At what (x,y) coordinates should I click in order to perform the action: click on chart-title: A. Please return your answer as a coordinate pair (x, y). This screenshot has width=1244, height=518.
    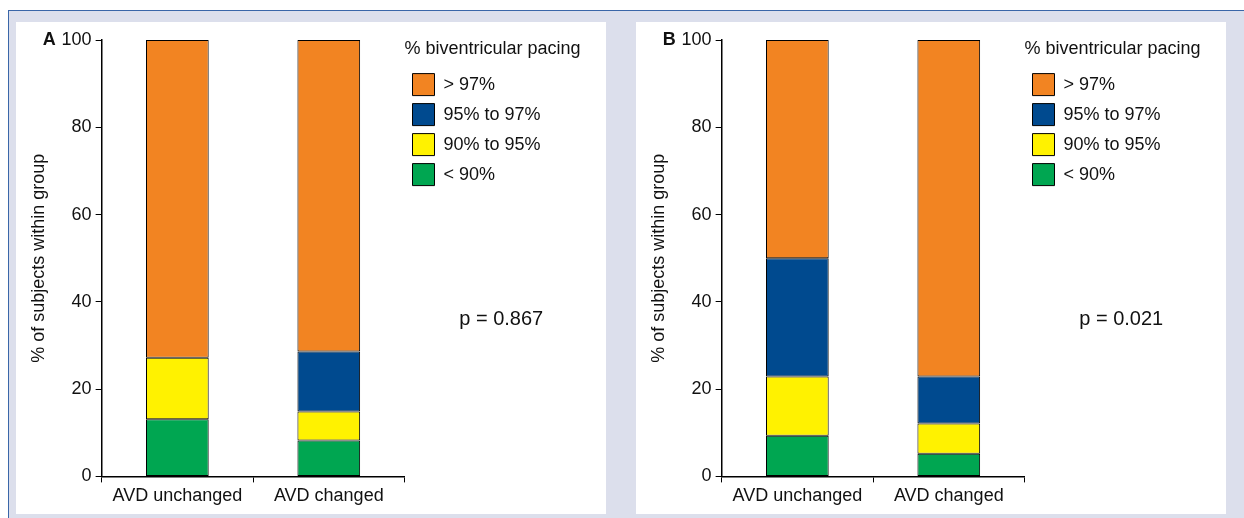
    Looking at the image, I should click on (49, 38).